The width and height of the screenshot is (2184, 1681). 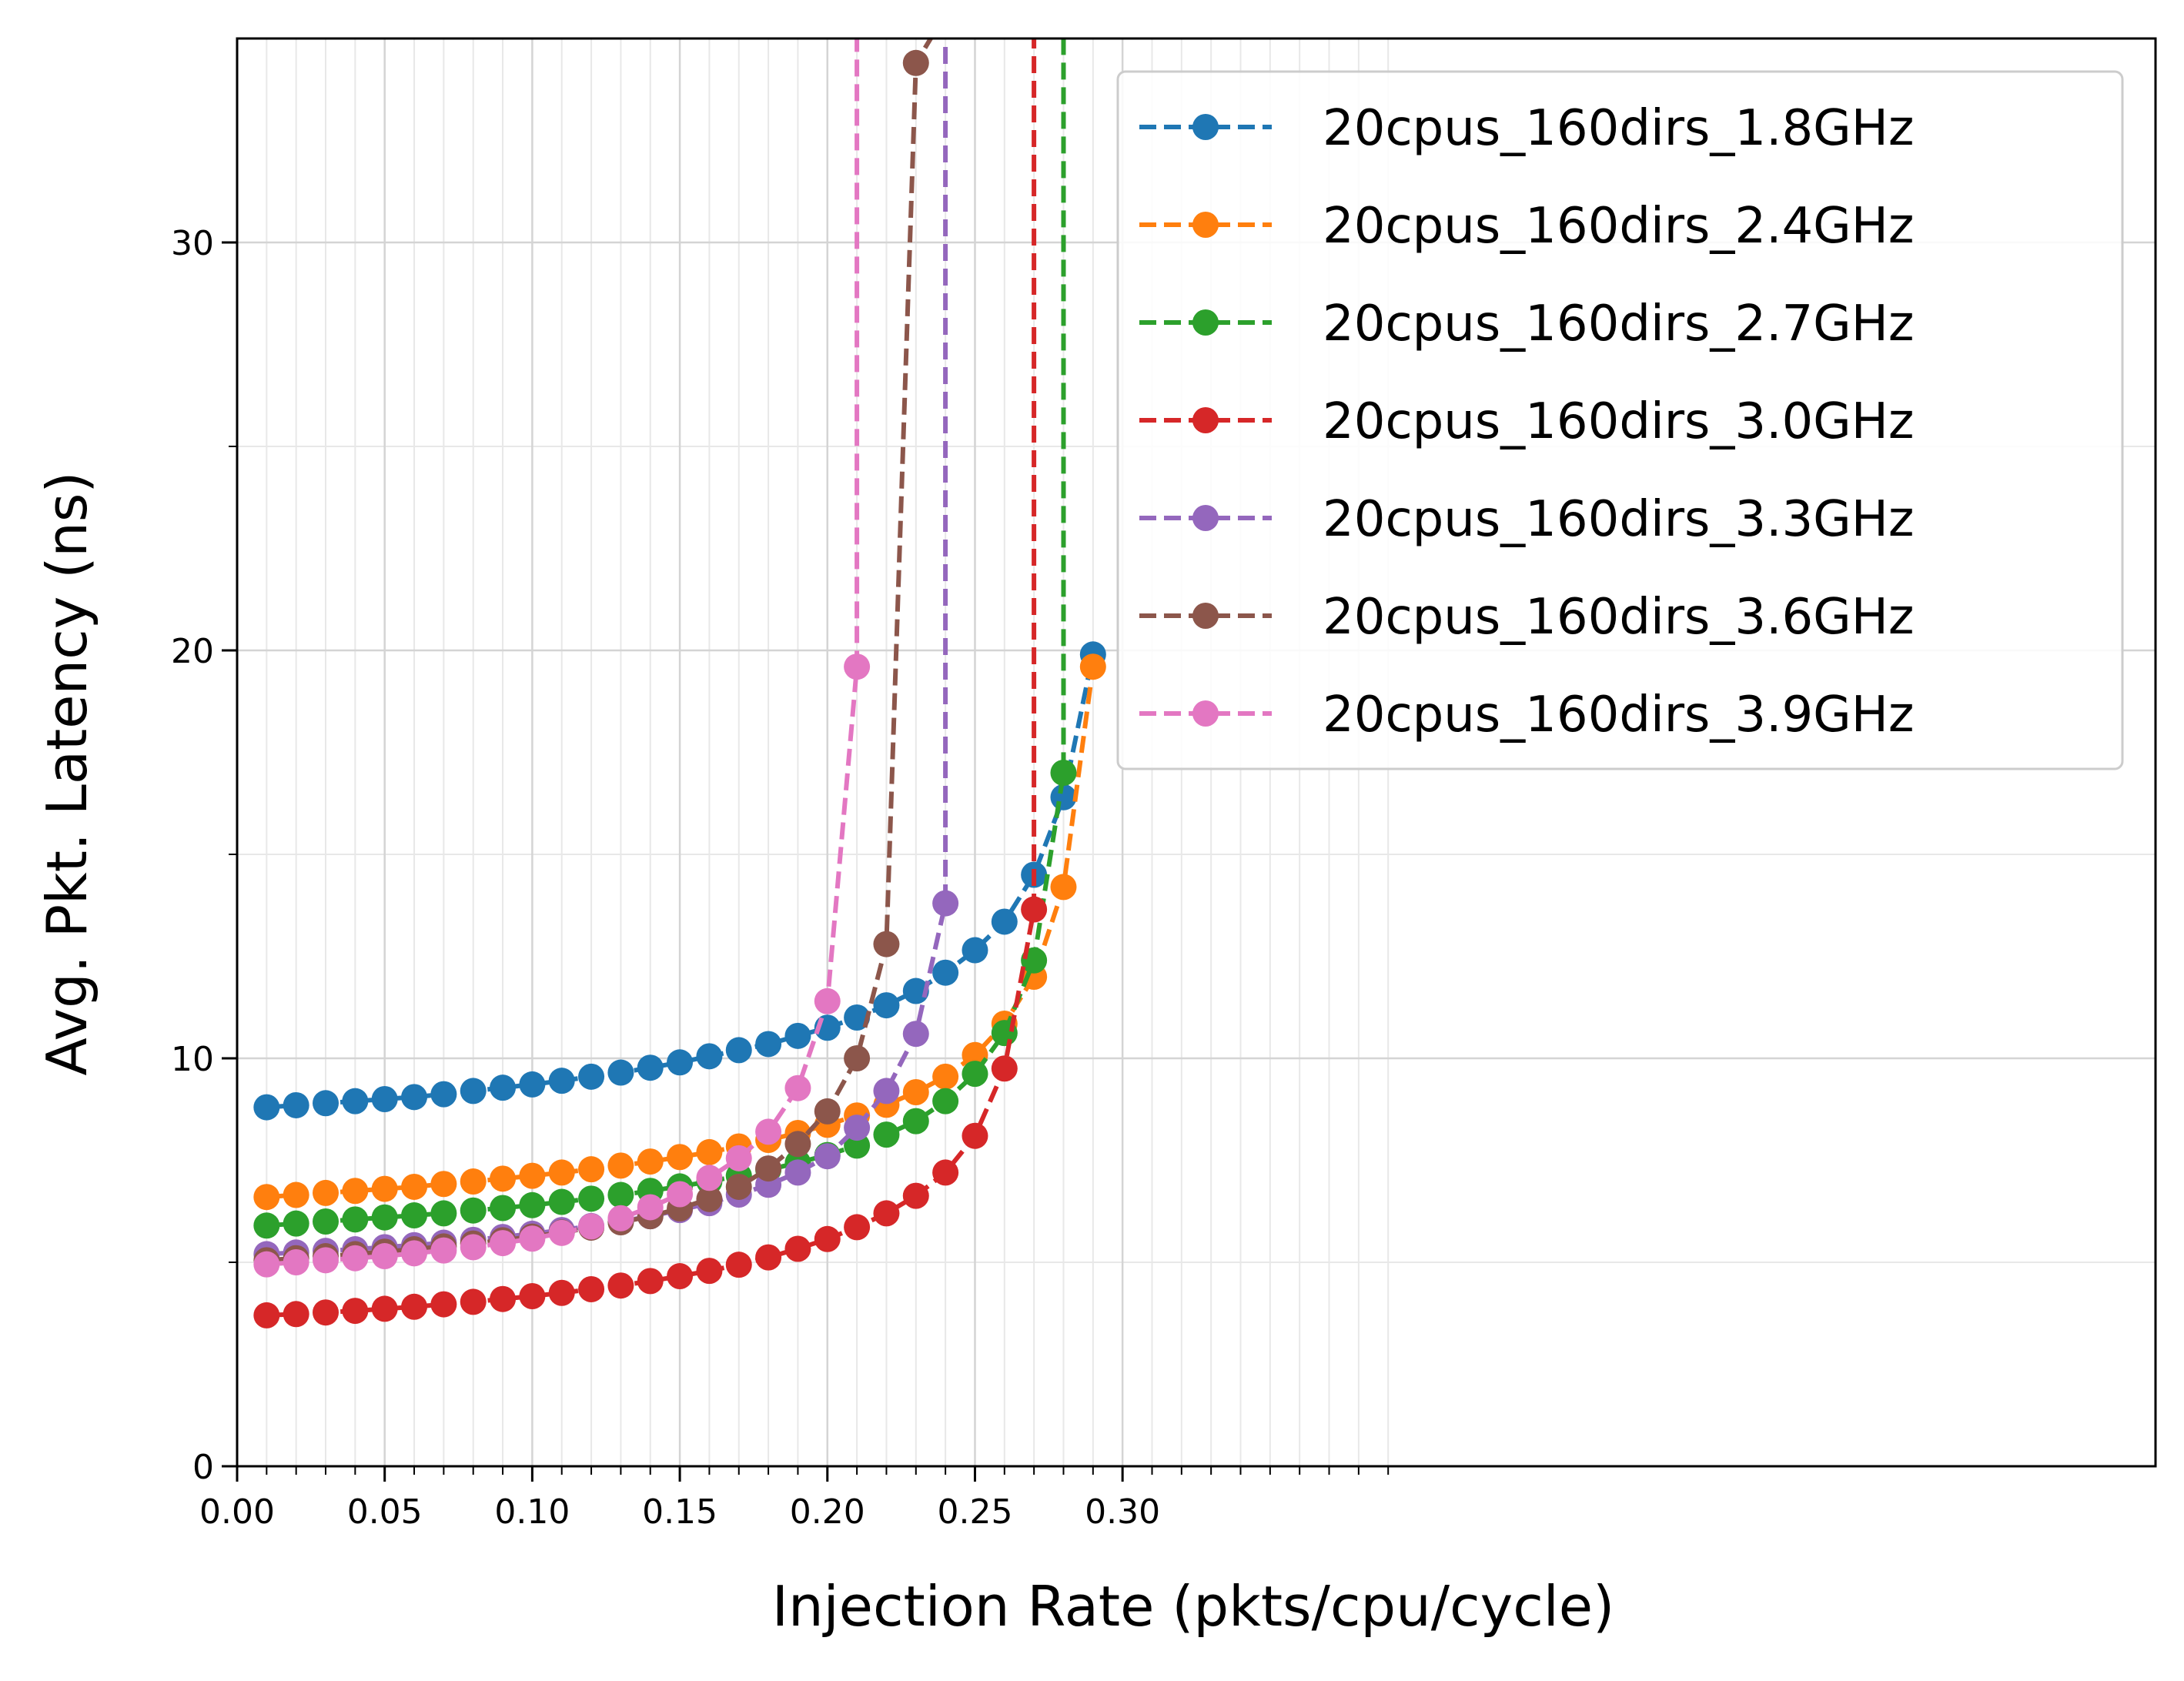 What do you see at coordinates (1619, 324) in the screenshot?
I see `legend-label: 20cpus_160dirs_2.7GHz` at bounding box center [1619, 324].